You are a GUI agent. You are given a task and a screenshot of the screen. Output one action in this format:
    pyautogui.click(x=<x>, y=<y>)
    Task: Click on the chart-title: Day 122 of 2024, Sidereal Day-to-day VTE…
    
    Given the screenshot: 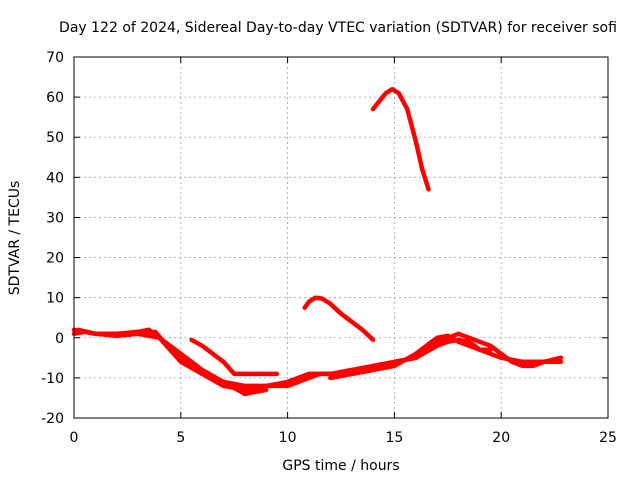 What is the action you would take?
    pyautogui.click(x=338, y=28)
    